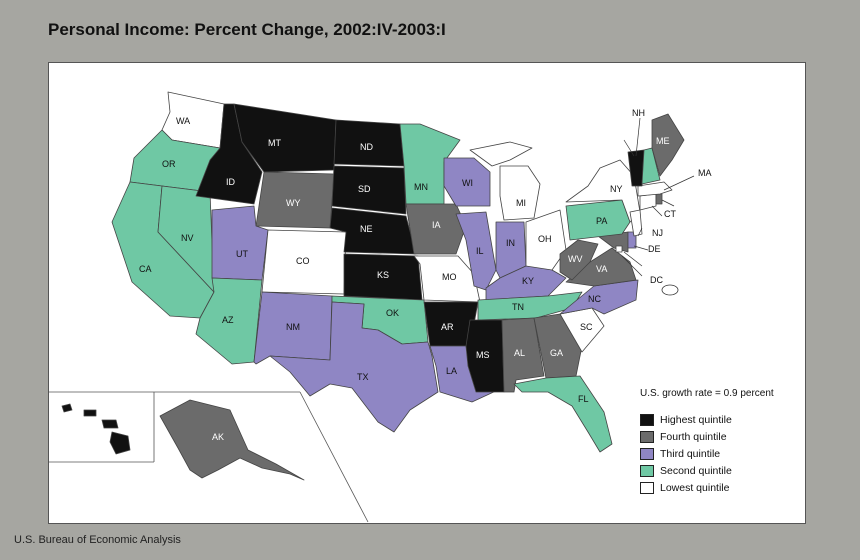 This screenshot has width=860, height=560. I want to click on label-TN: TN, so click(518, 307).